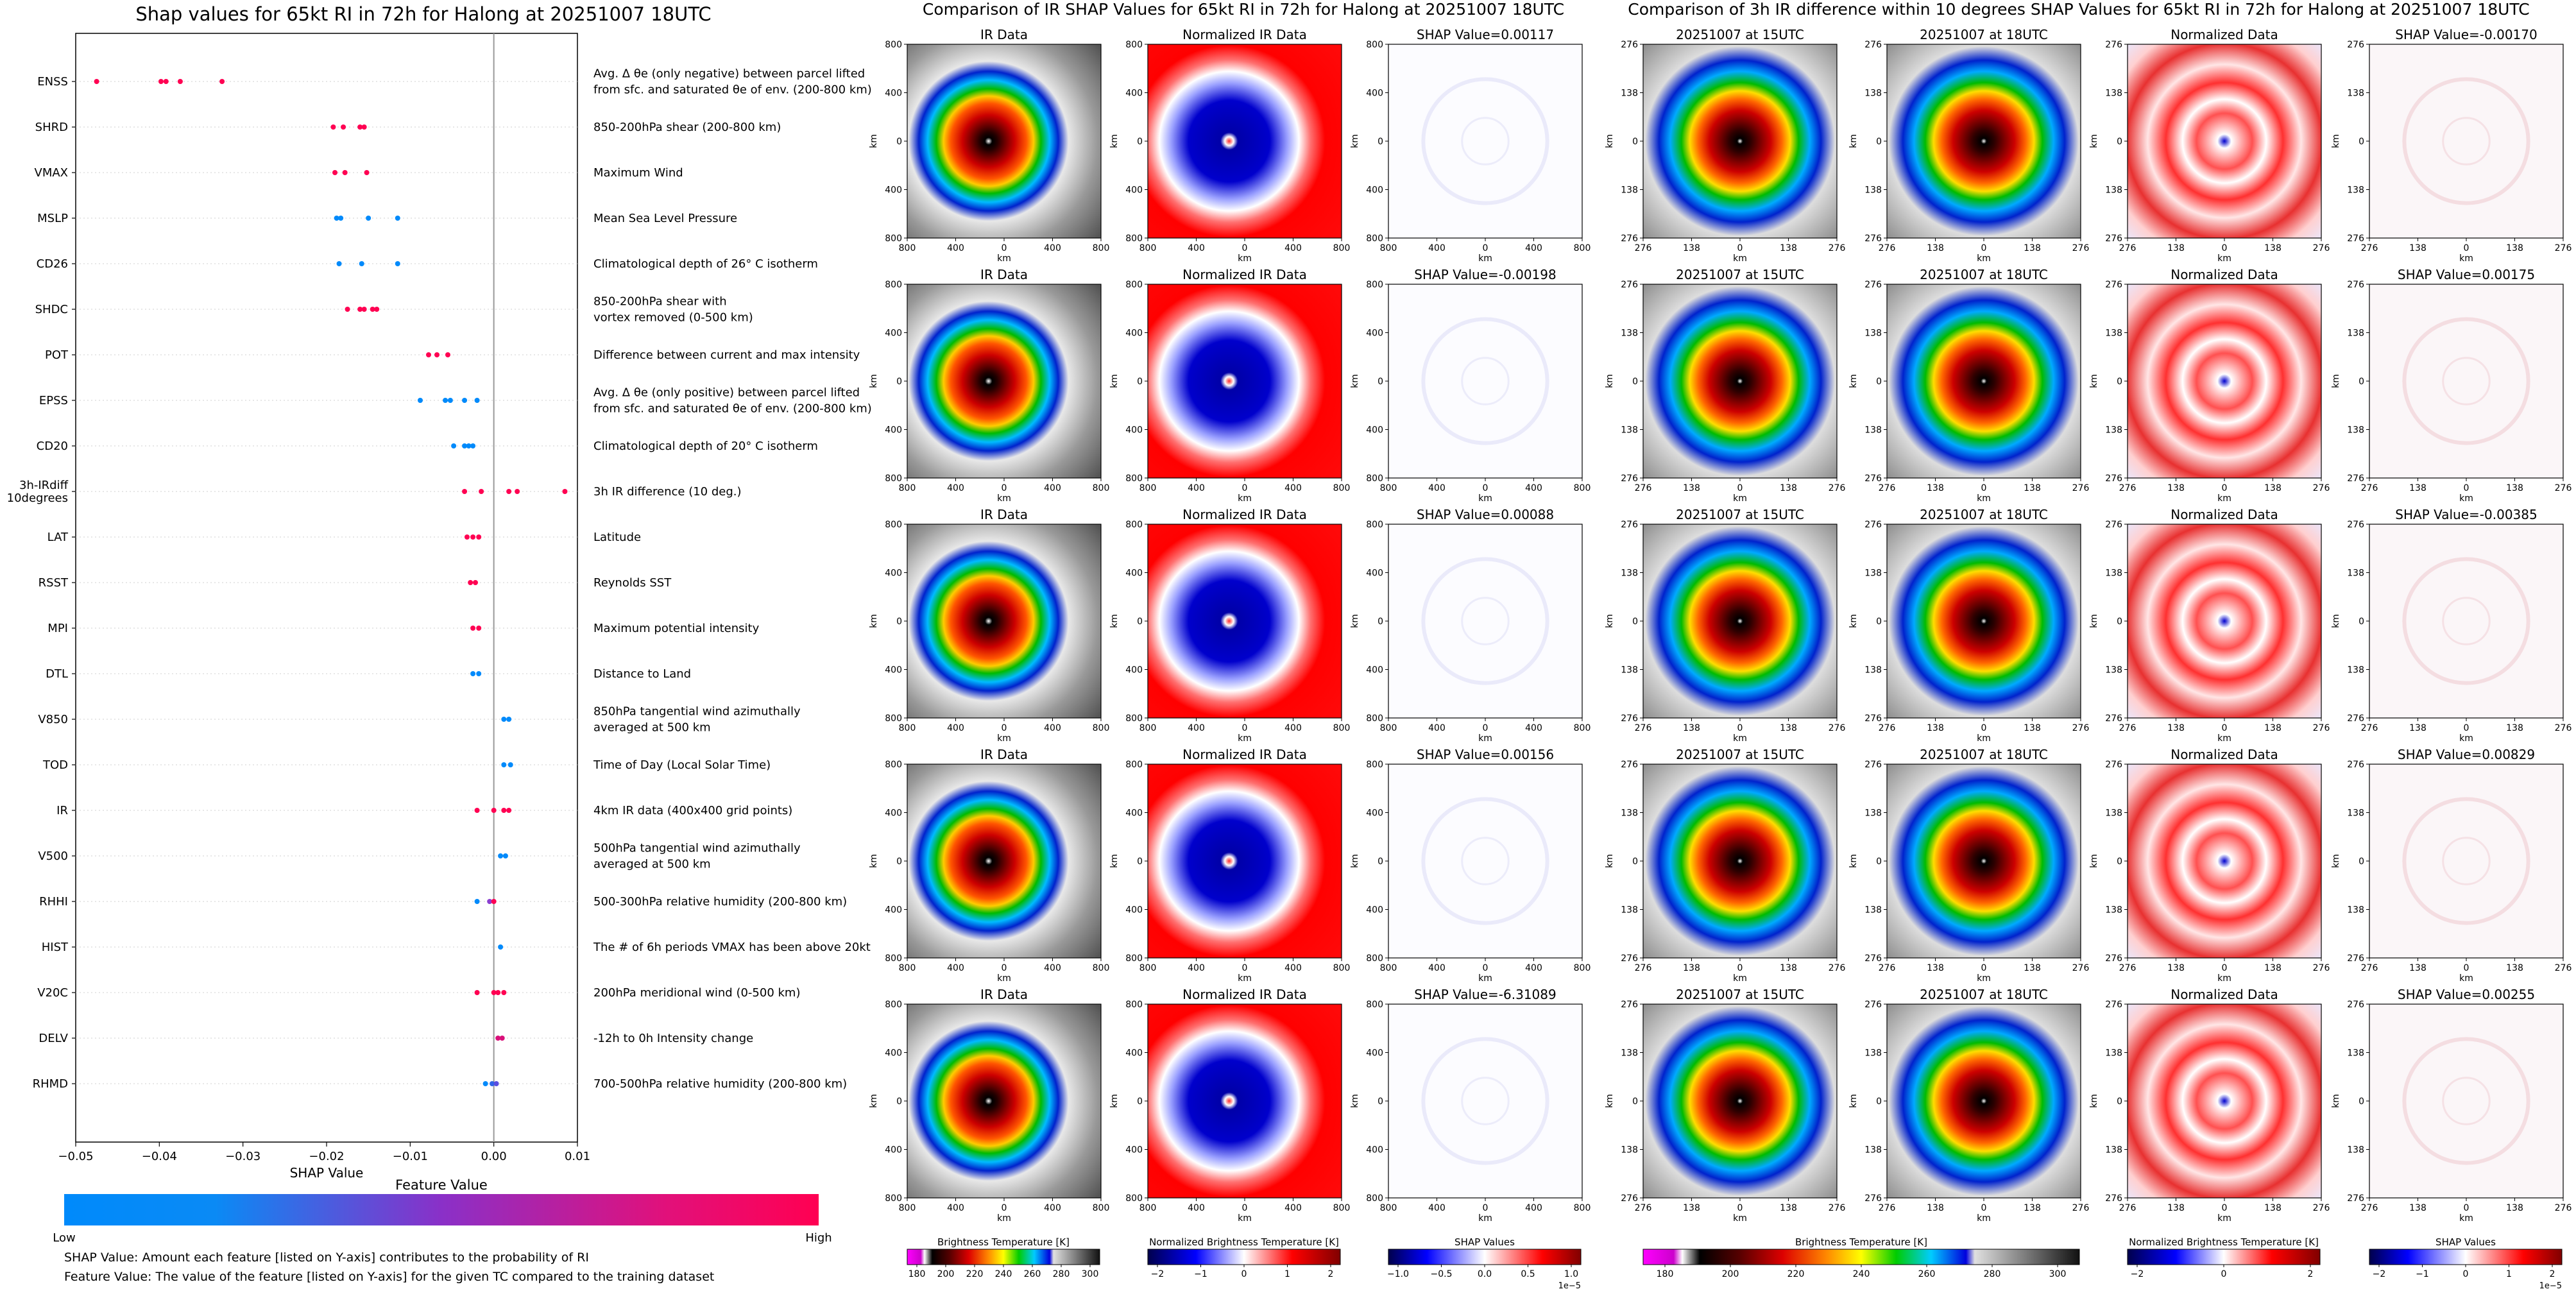 Image resolution: width=2576 pixels, height=1289 pixels. I want to click on colorbar, so click(2466, 1257).